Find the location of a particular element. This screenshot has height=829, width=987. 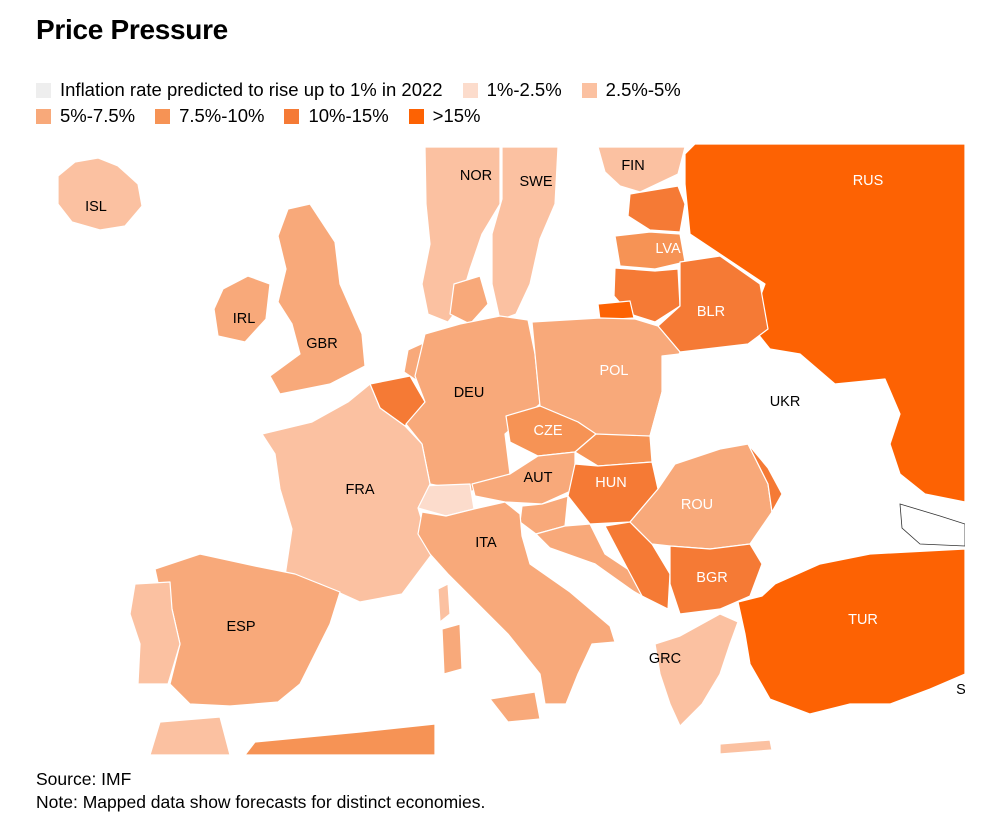

country-turkey is located at coordinates (851, 631).